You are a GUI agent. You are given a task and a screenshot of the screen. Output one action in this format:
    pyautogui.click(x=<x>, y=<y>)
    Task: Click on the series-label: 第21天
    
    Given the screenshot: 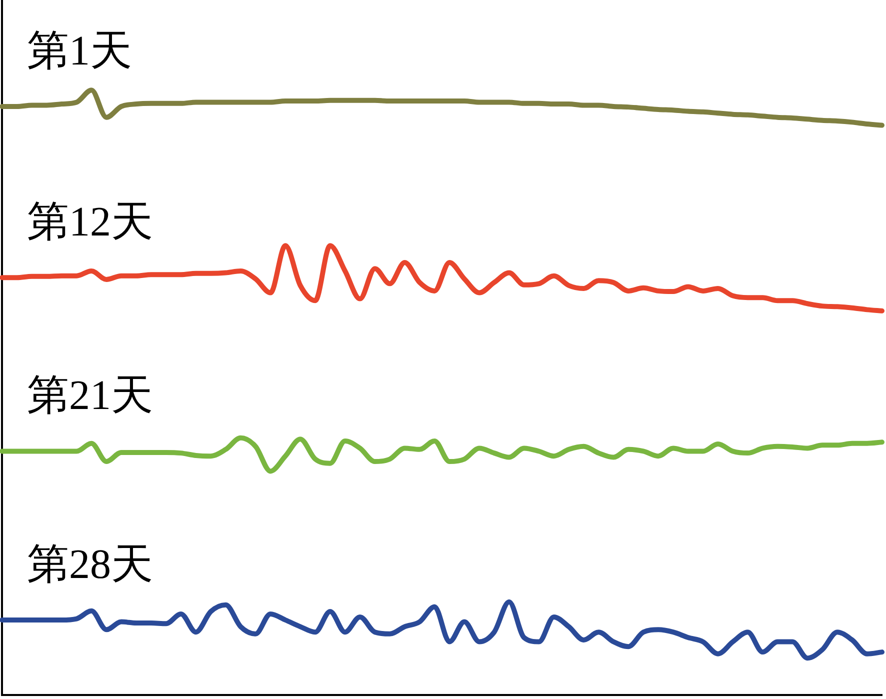 What is the action you would take?
    pyautogui.click(x=90, y=396)
    